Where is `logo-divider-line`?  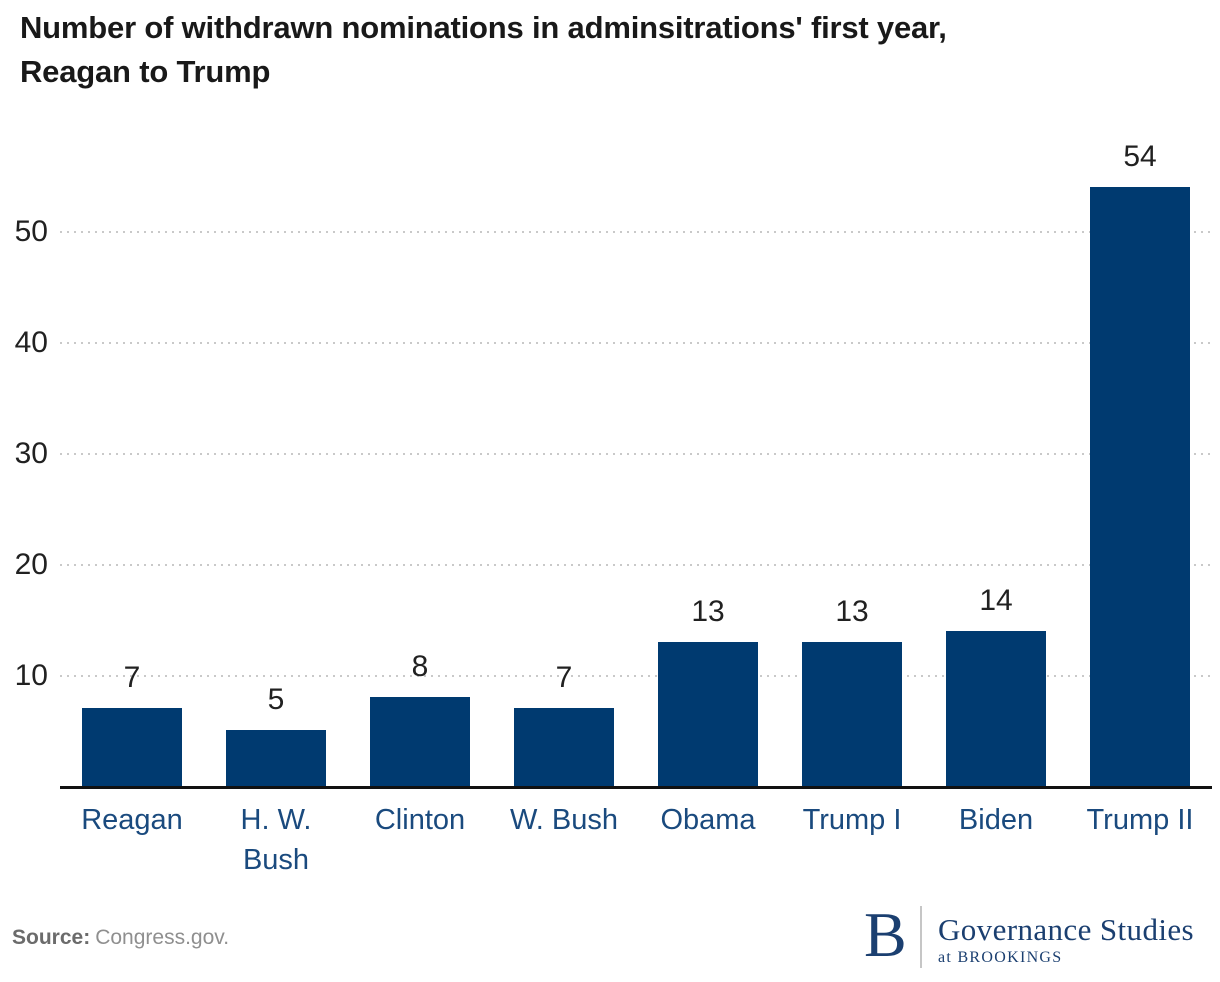 logo-divider-line is located at coordinates (921, 937).